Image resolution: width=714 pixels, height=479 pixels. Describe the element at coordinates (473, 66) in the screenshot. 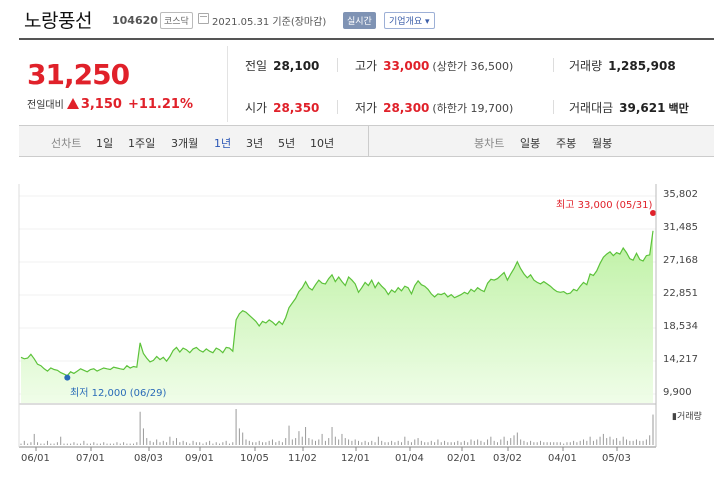

I see `upper-limit: (상한가 36,500)` at that location.